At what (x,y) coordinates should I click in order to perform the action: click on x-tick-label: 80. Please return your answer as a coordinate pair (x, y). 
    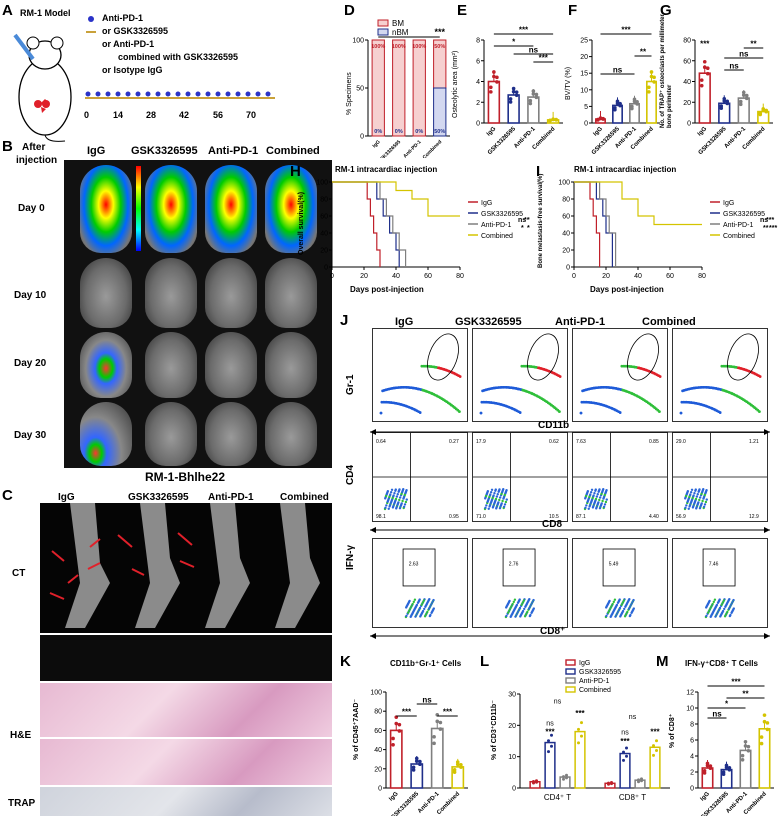
    Looking at the image, I should click on (702, 276).